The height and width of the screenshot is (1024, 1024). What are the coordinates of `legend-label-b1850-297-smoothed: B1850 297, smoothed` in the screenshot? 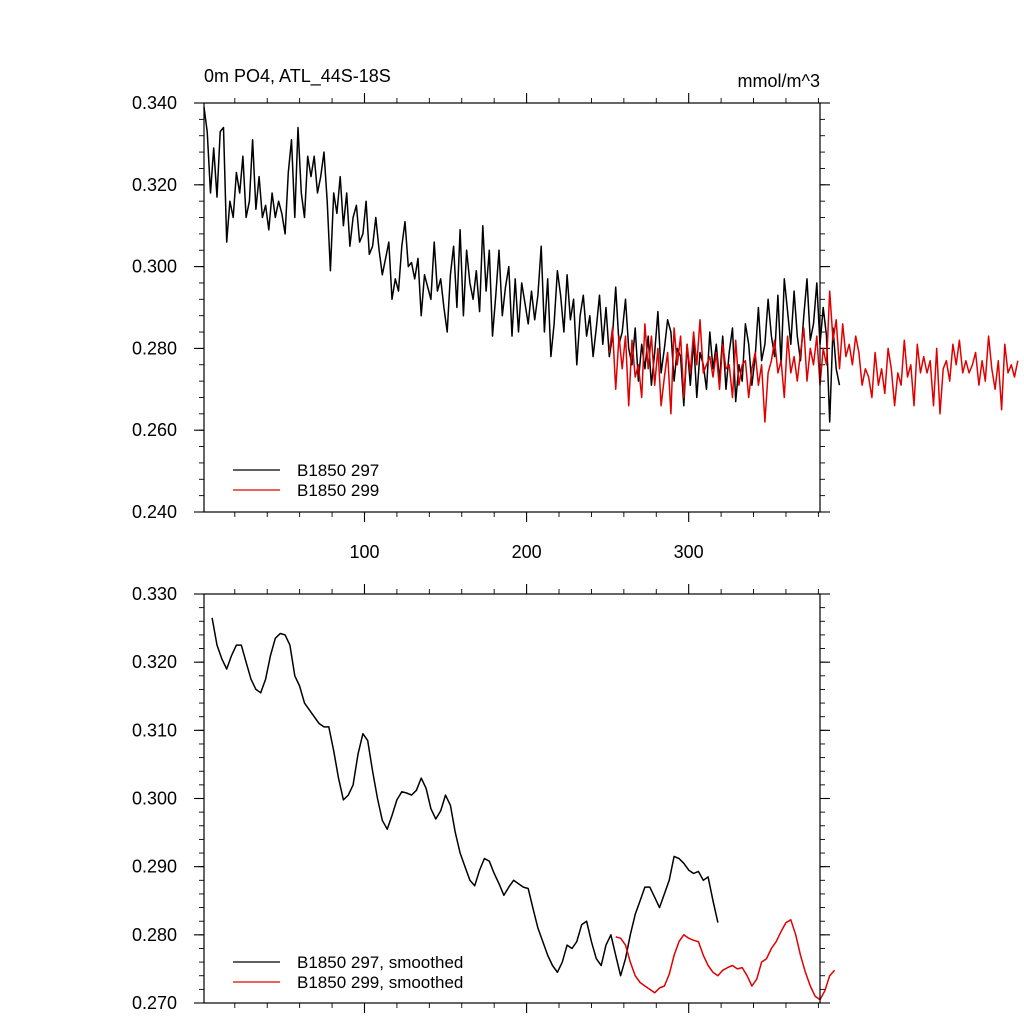 It's located at (380, 962).